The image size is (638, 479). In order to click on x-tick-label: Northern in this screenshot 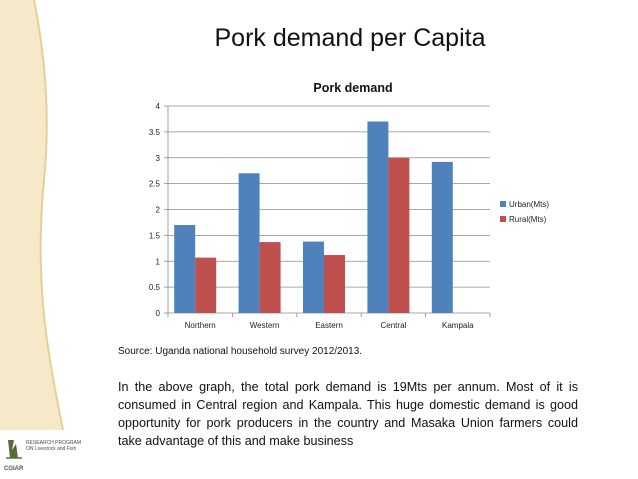, I will do `click(200, 325)`.